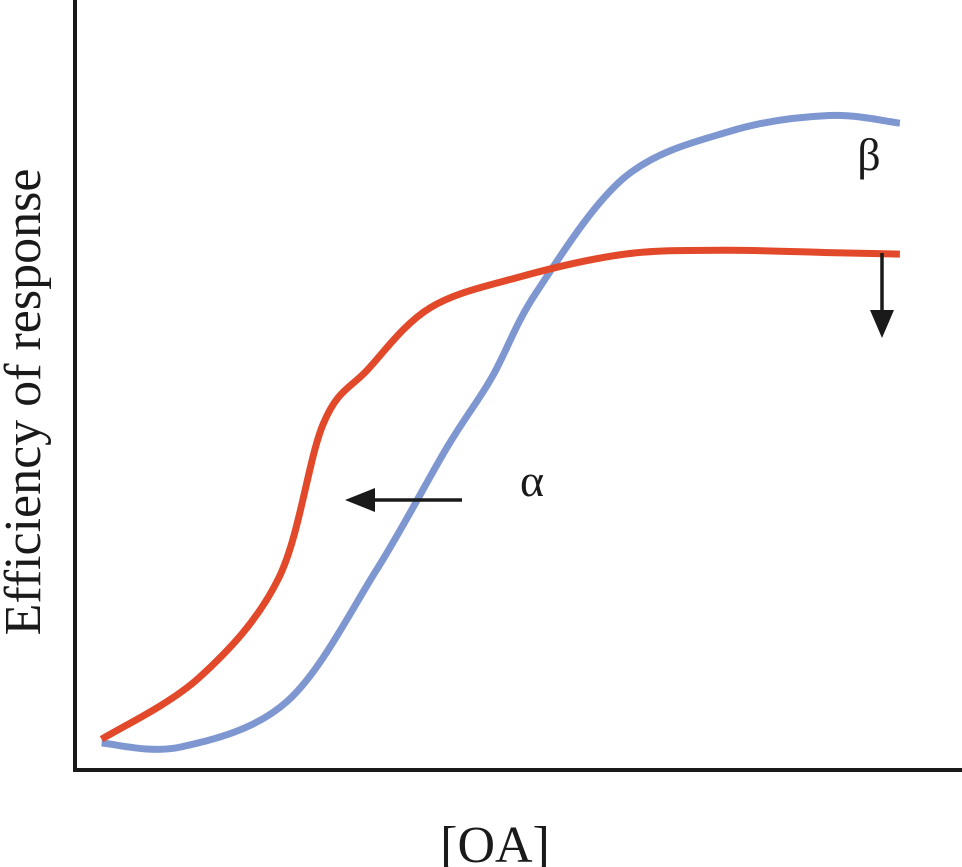 The image size is (962, 867). What do you see at coordinates (868, 154) in the screenshot?
I see `beta-label: β` at bounding box center [868, 154].